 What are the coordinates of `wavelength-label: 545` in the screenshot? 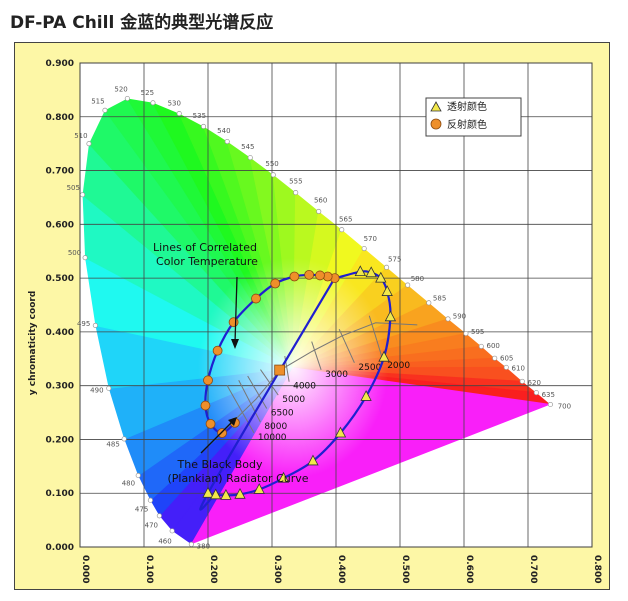 It's located at (247, 147).